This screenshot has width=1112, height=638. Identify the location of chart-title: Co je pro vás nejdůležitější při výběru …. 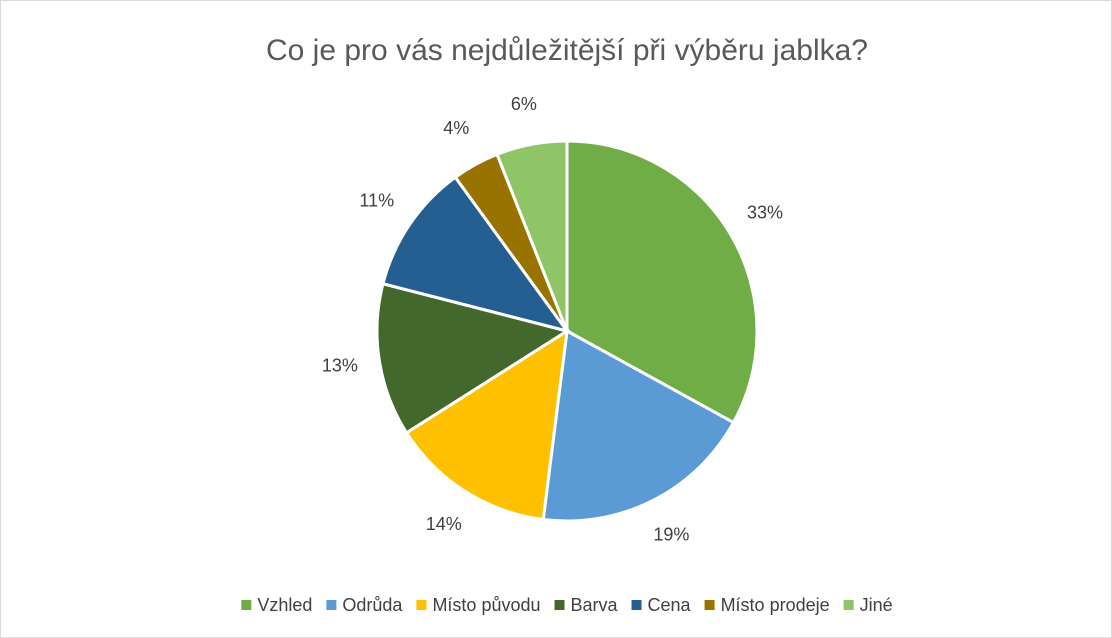
(567, 50).